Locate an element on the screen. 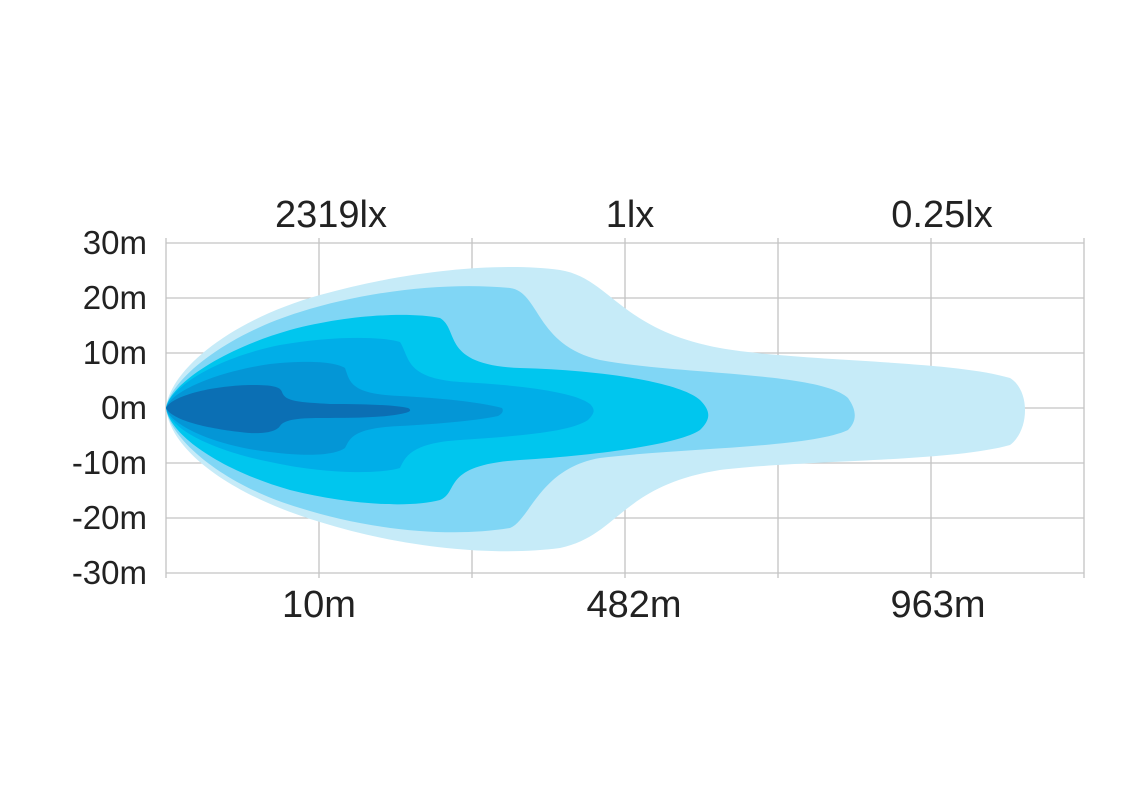 The image size is (1140, 800). lux-labels: 2319lx 1lx 0.25lx is located at coordinates (634, 215).